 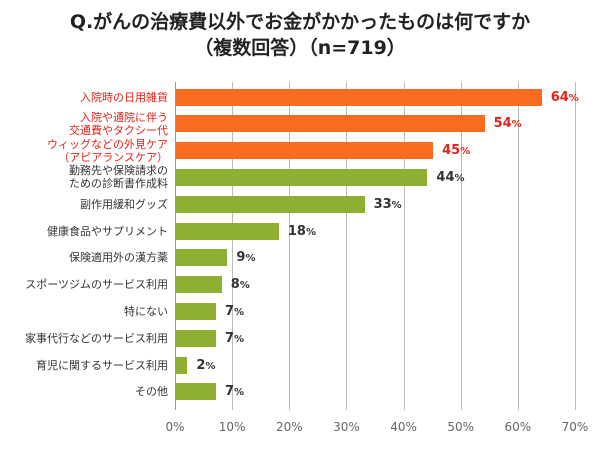 I want to click on value-label: 9%, so click(x=246, y=258).